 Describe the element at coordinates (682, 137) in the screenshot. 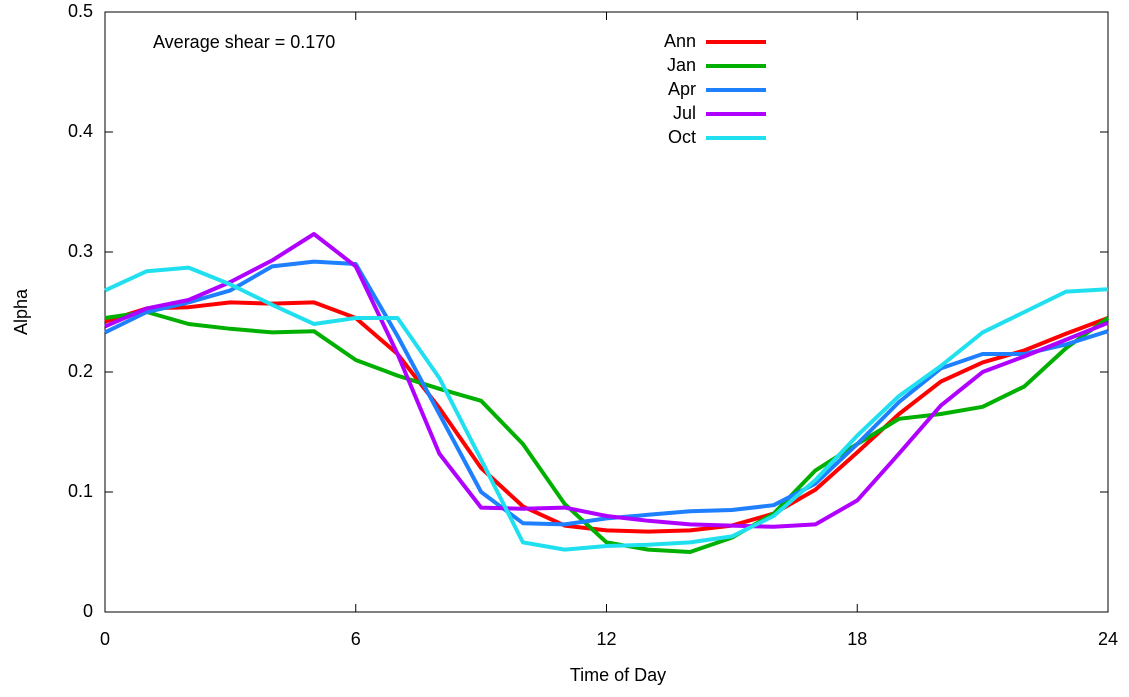

I see `legend-label: Oct` at that location.